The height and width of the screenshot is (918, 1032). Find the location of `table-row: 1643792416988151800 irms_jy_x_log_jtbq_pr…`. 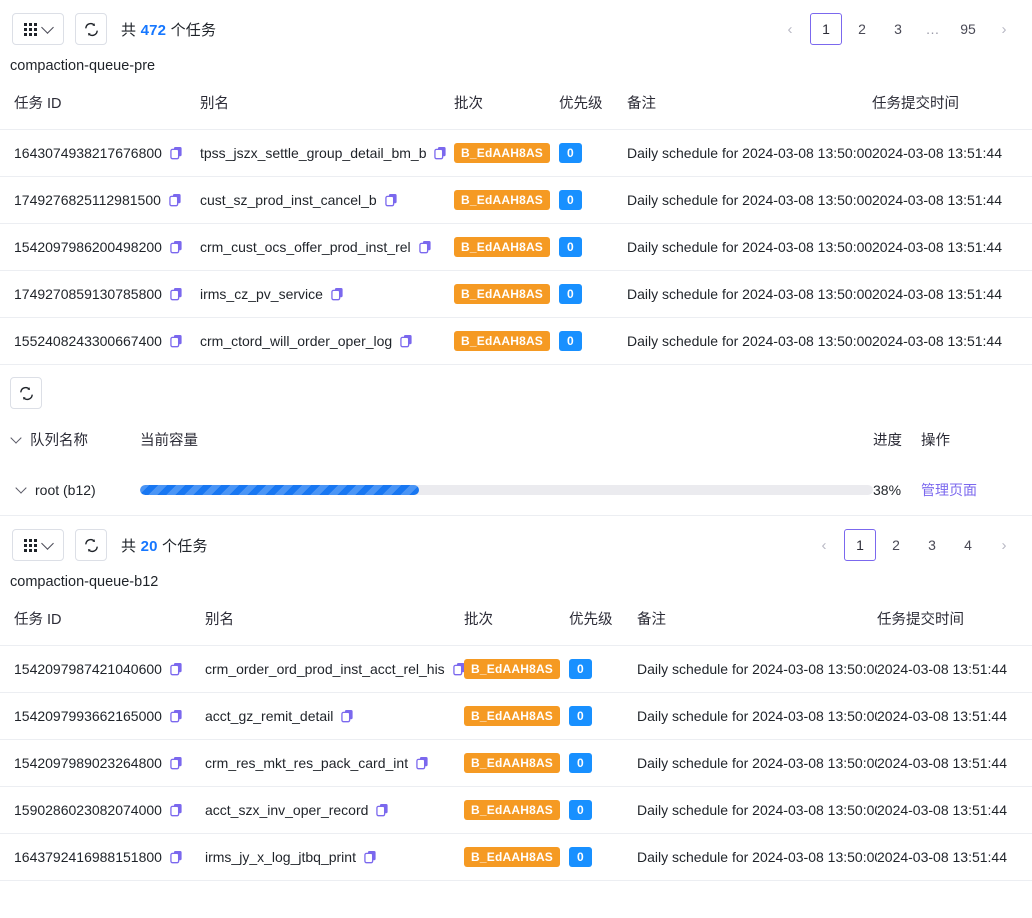

table-row: 1643792416988151800 irms_jy_x_log_jtbq_pr… is located at coordinates (516, 857).